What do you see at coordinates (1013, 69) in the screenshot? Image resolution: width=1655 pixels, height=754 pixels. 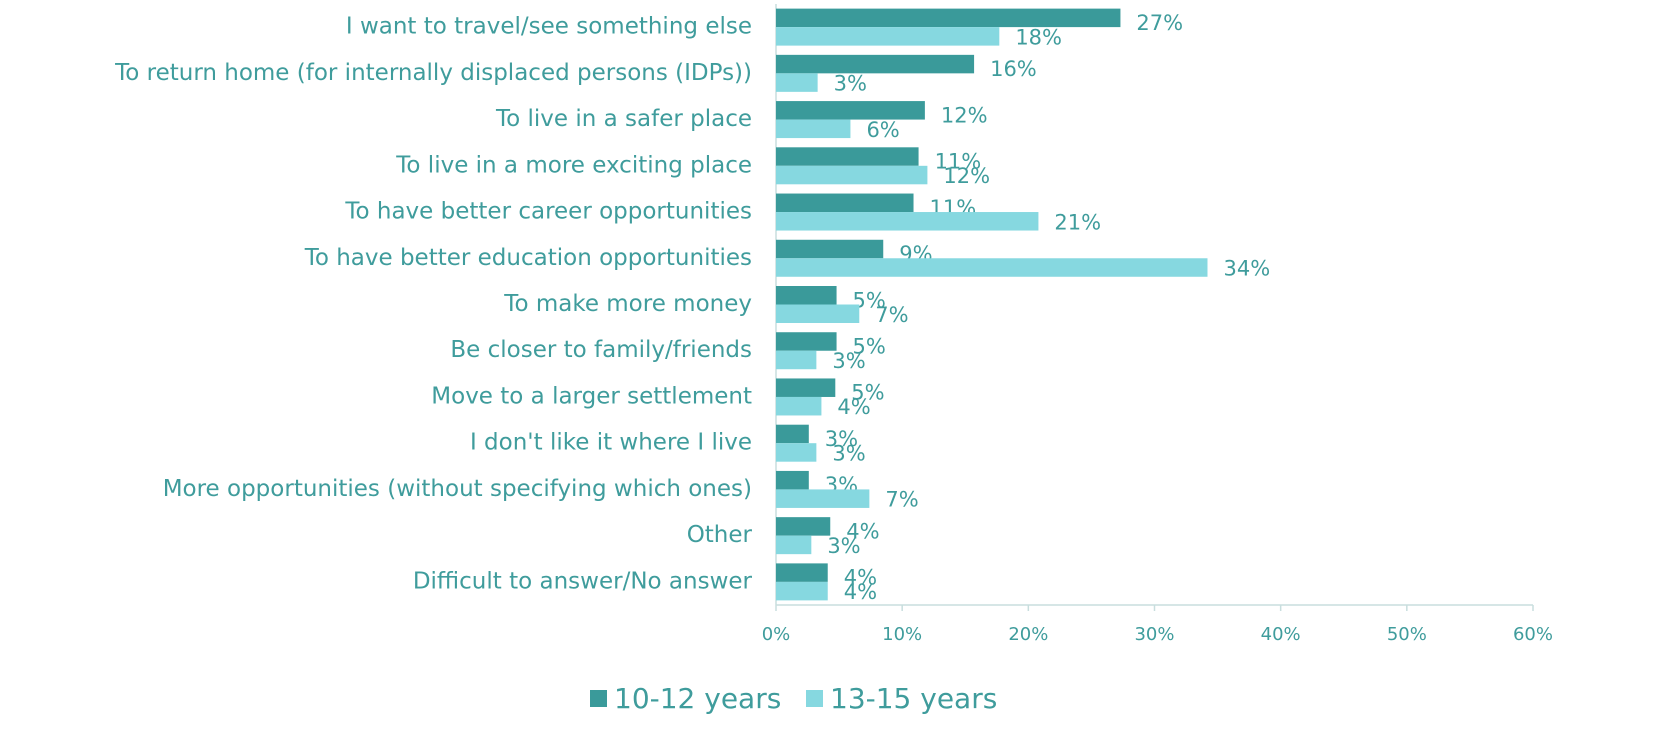 I see `data-label: 16%` at bounding box center [1013, 69].